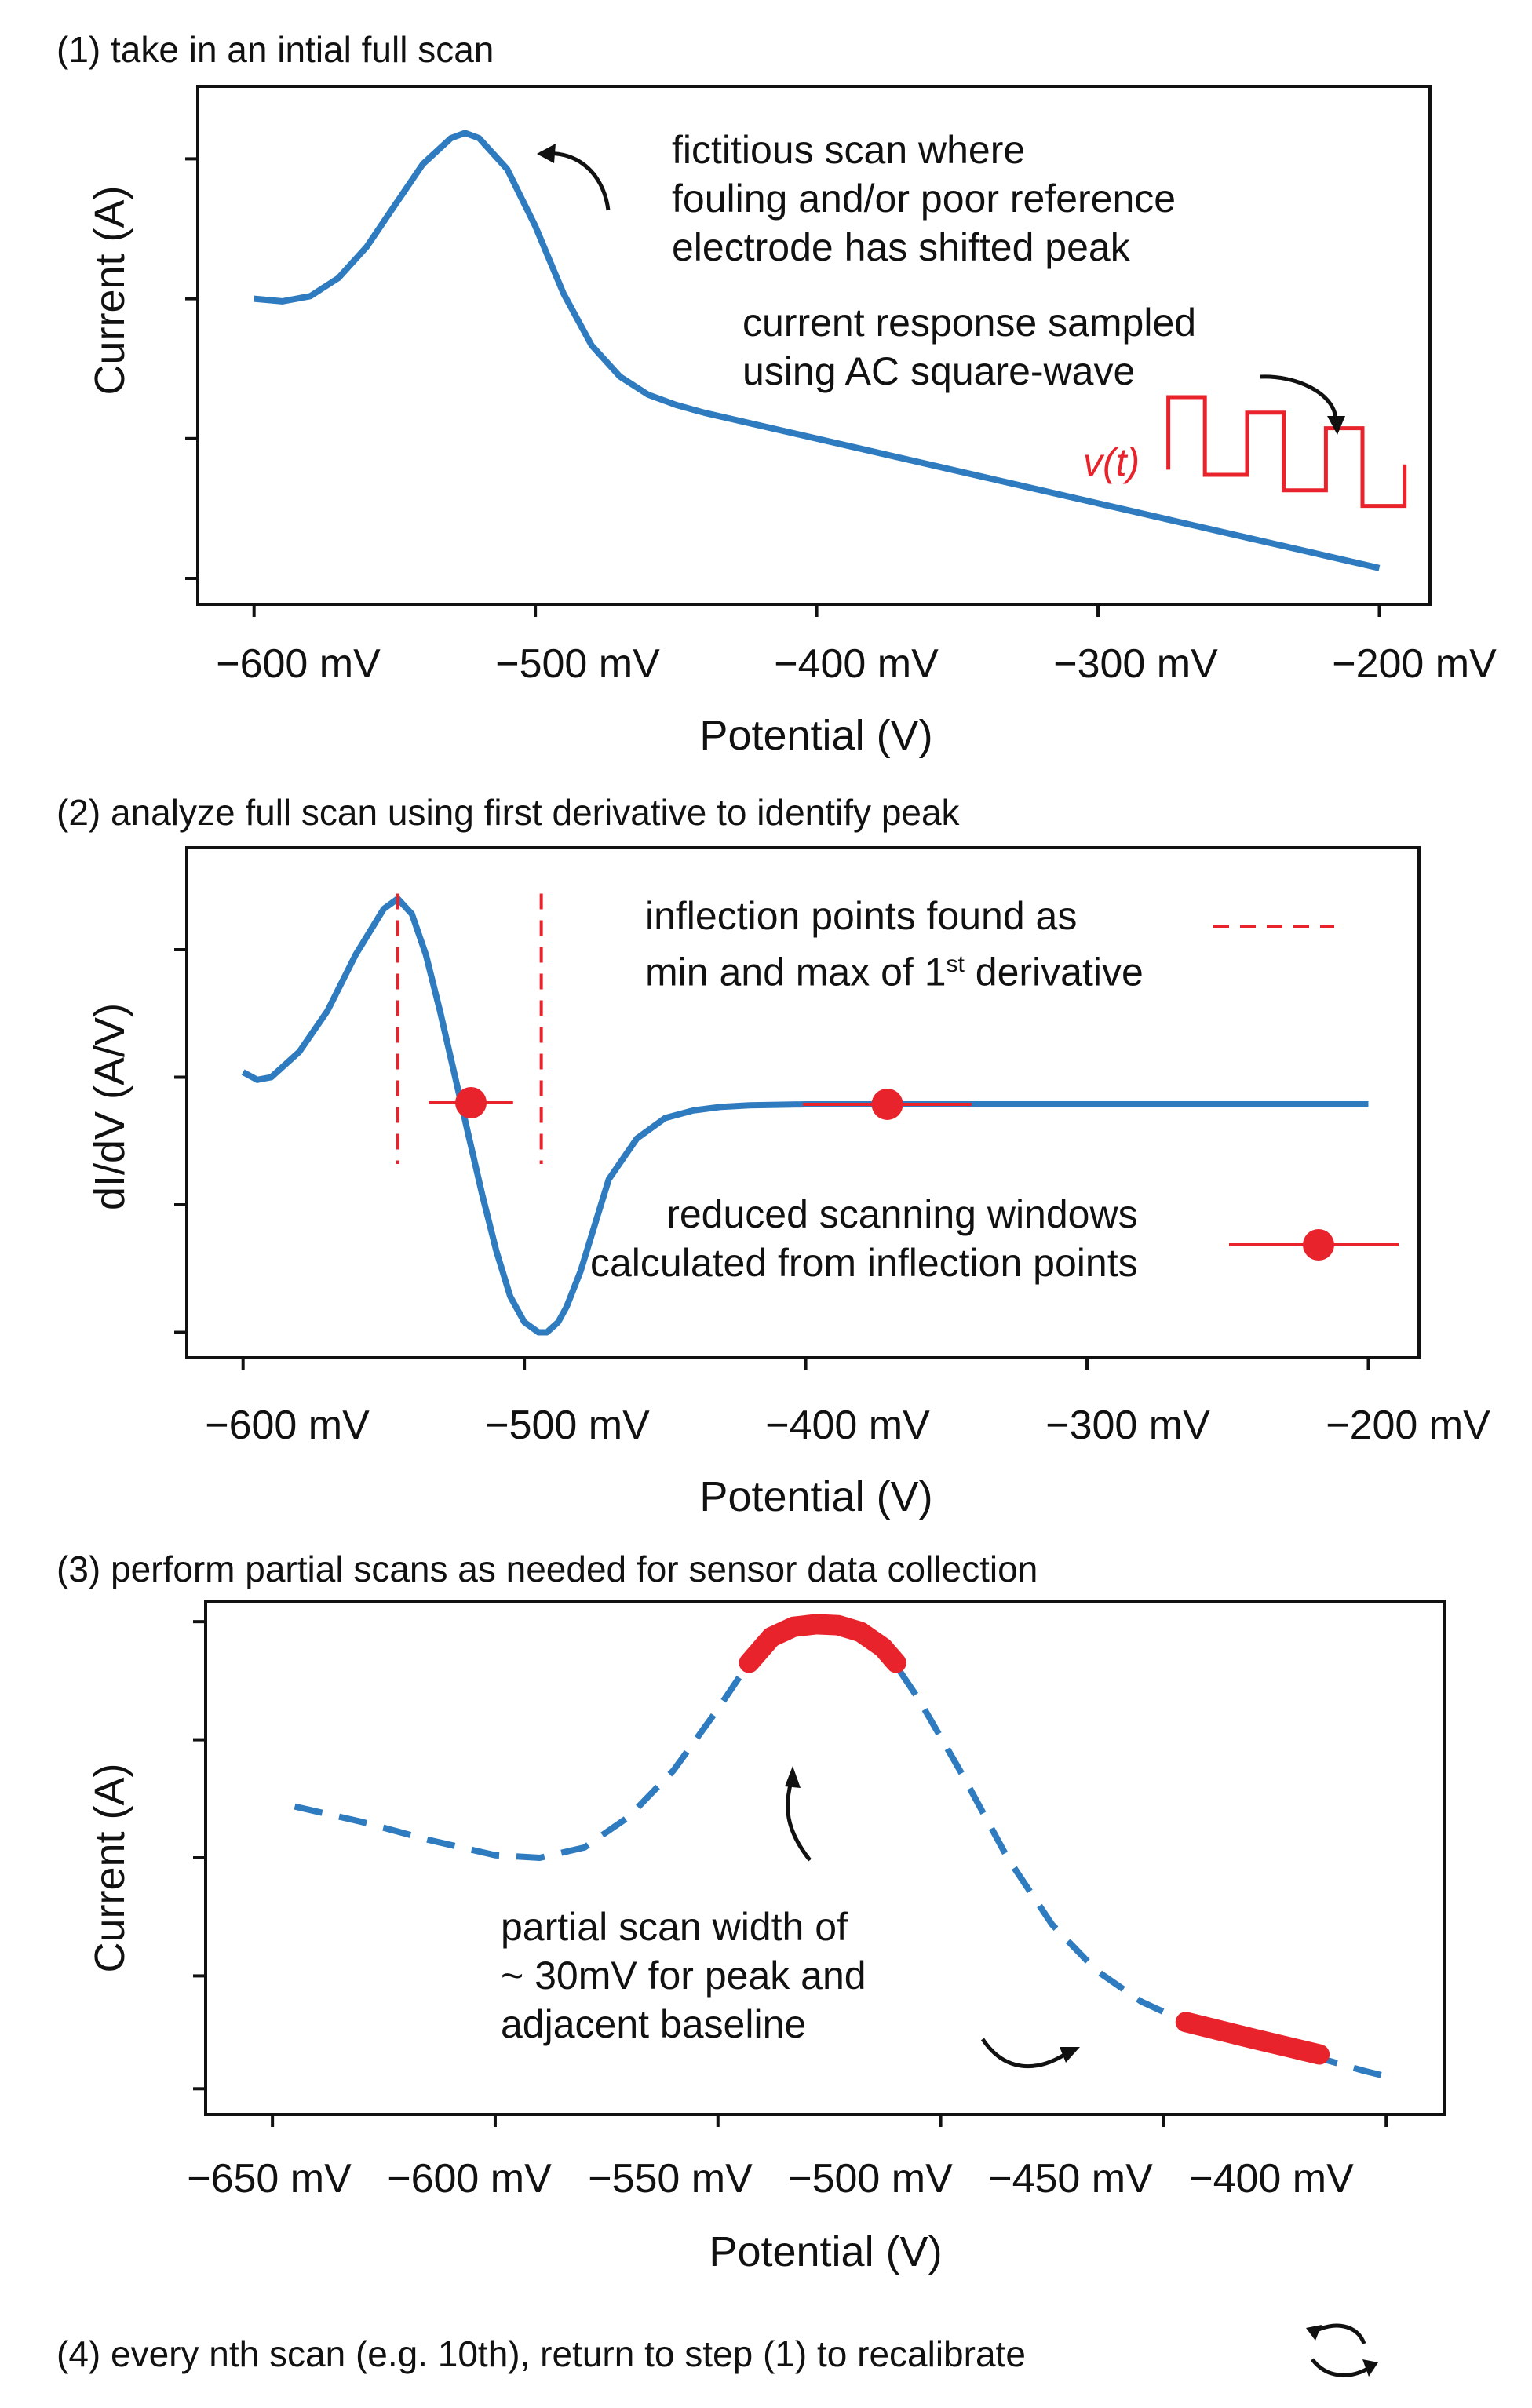 The height and width of the screenshot is (2408, 1532). I want to click on panel1-scan-curve, so click(817, 351).